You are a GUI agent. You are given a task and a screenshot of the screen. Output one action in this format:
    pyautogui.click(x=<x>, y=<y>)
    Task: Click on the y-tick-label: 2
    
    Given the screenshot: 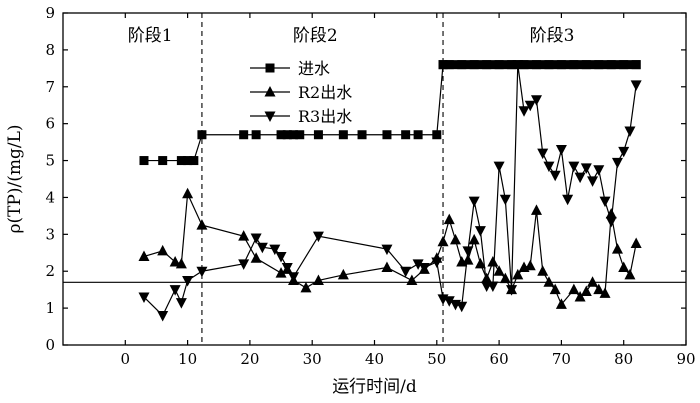 What is the action you would take?
    pyautogui.click(x=50, y=271)
    